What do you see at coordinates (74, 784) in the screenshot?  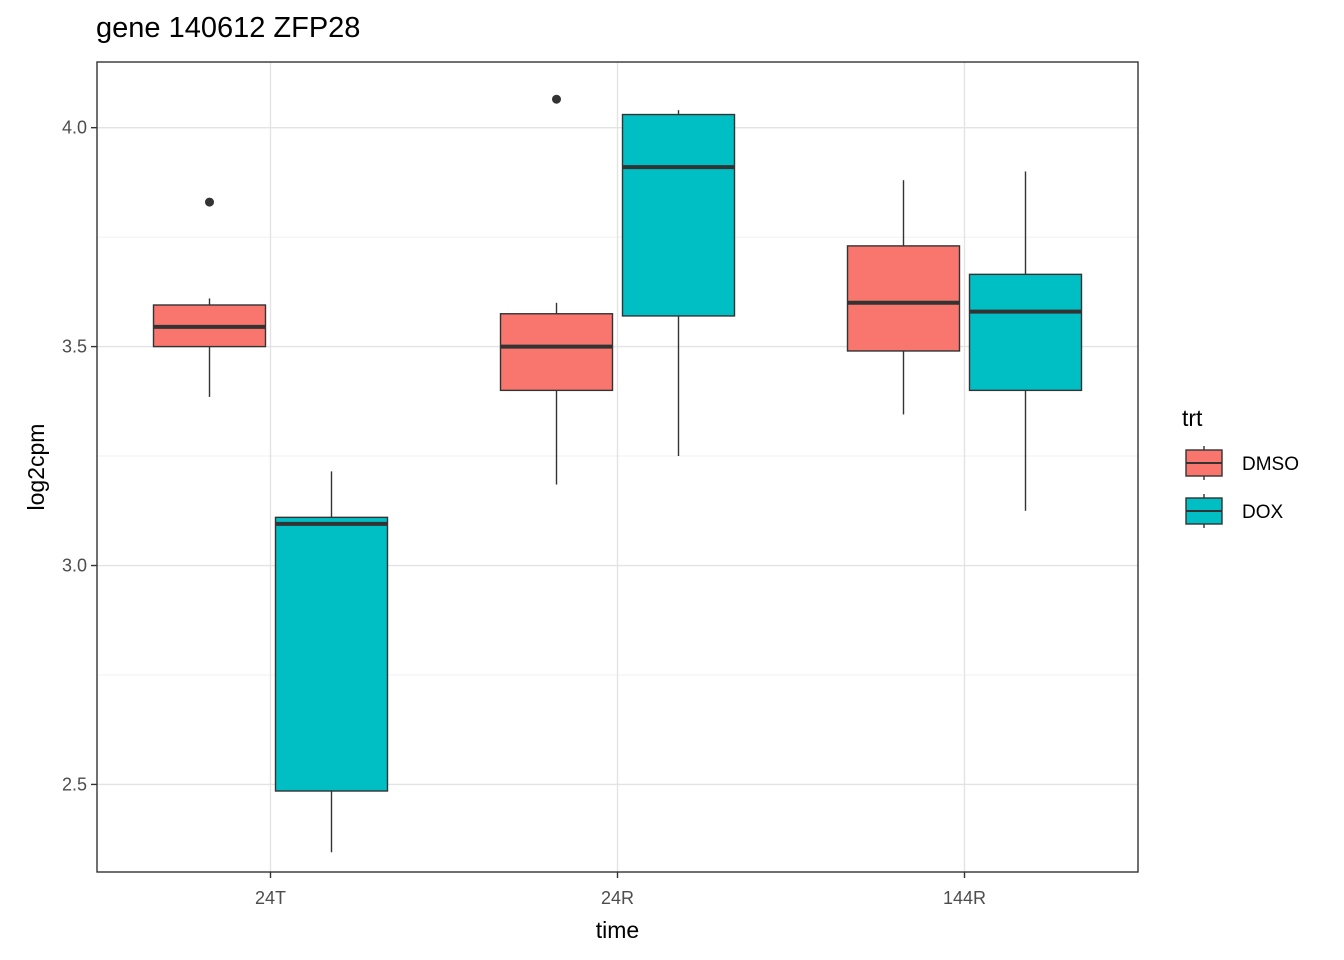 I see `y-tick-label: 2.5` at bounding box center [74, 784].